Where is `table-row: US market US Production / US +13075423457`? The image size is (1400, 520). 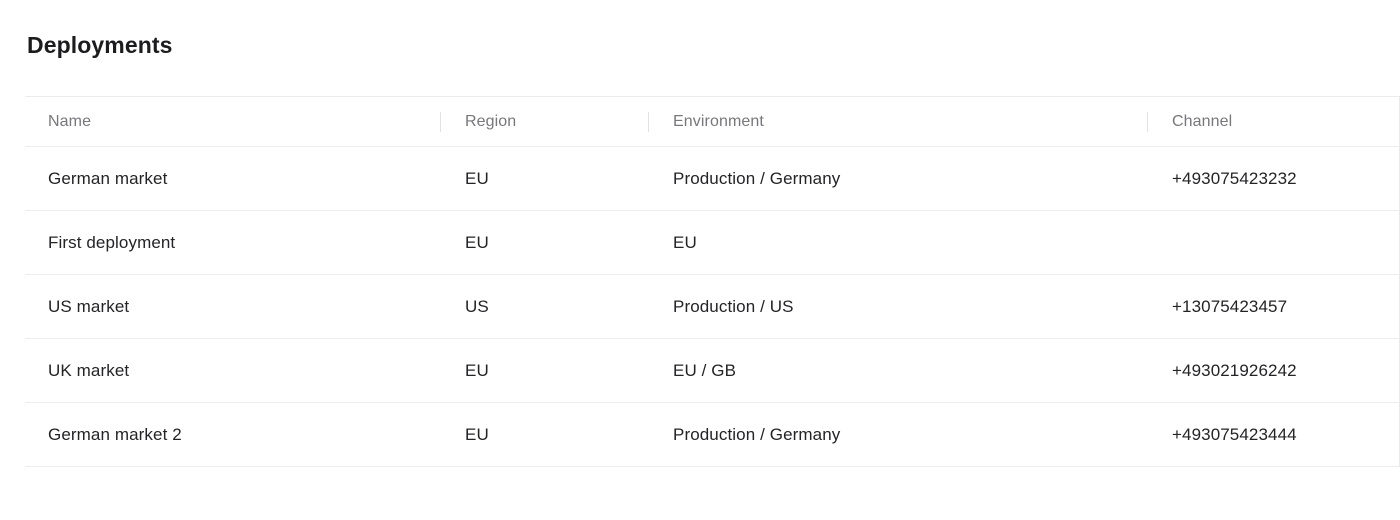
table-row: US market US Production / US +13075423457 is located at coordinates (712, 307).